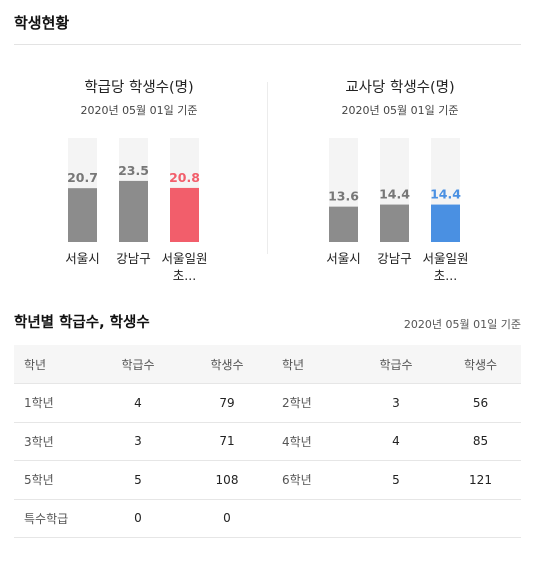  What do you see at coordinates (227, 403) in the screenshot?
I see `table-cell: 79` at bounding box center [227, 403].